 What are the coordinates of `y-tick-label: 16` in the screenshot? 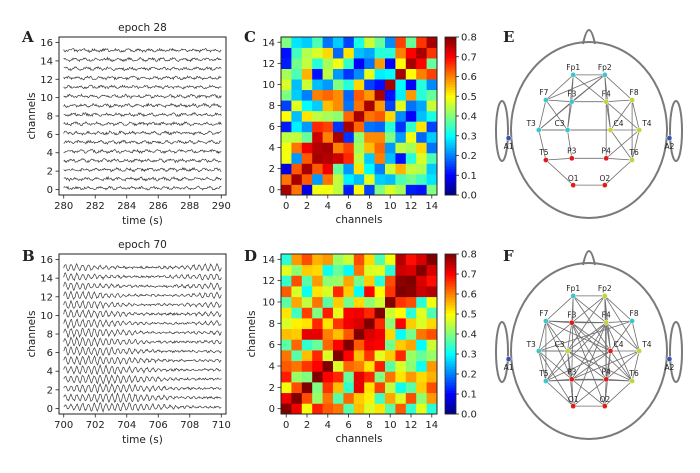 It's located at (46, 260).